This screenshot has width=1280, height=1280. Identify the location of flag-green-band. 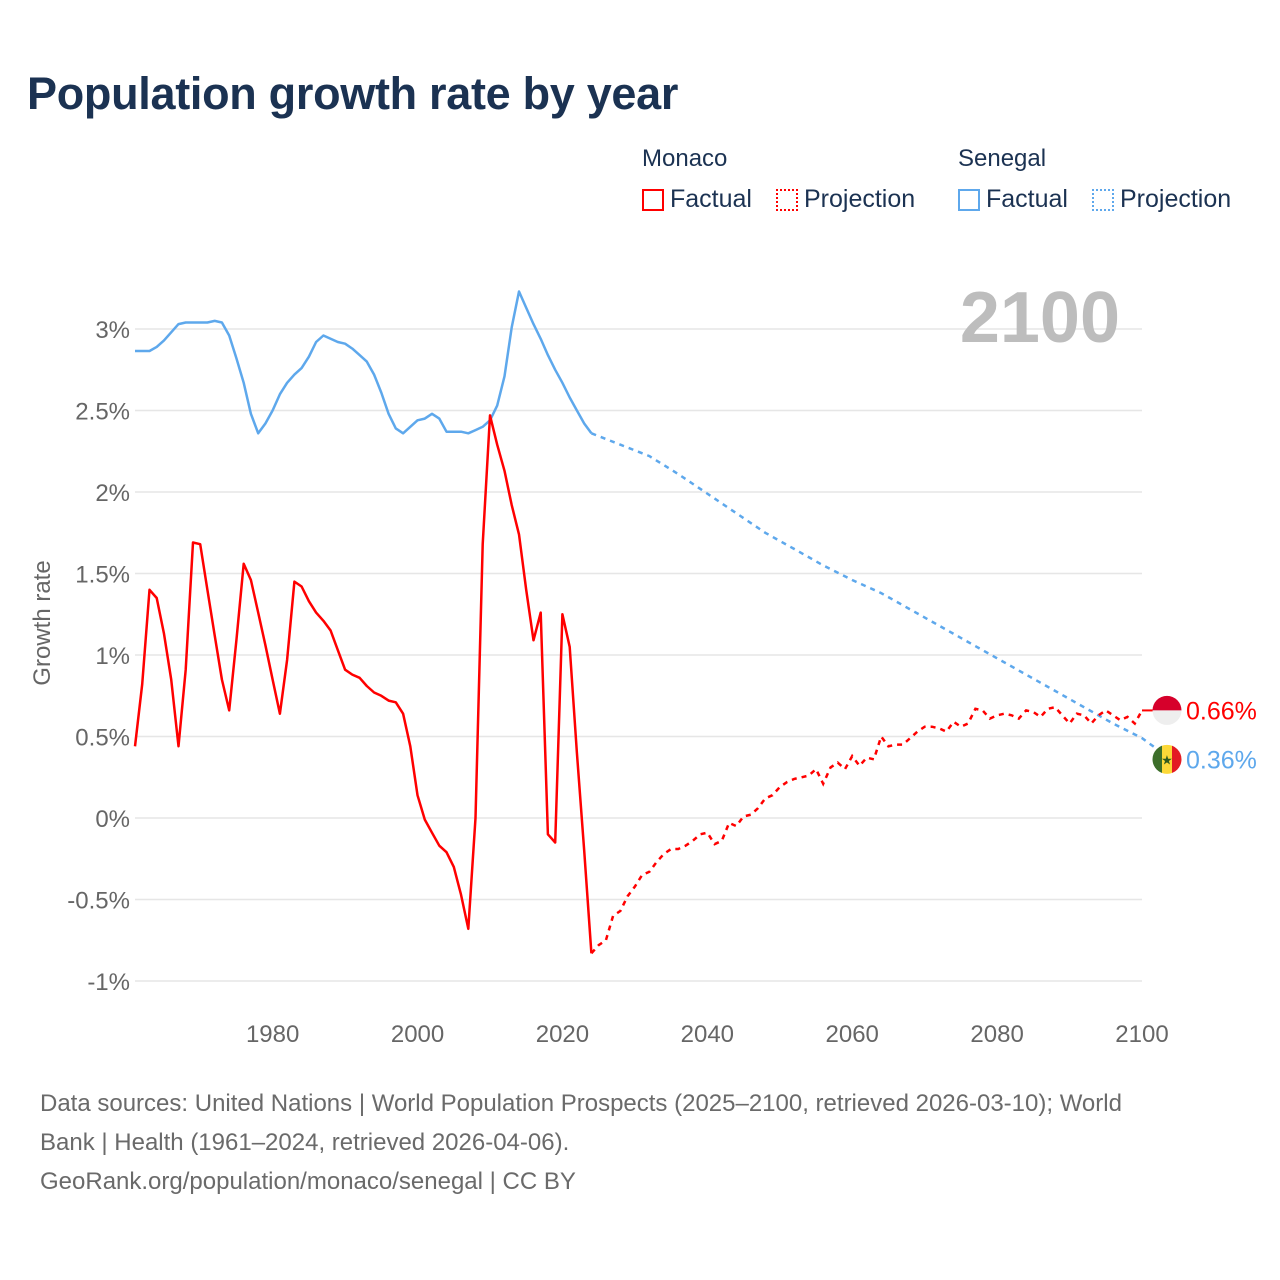
(1157, 759).